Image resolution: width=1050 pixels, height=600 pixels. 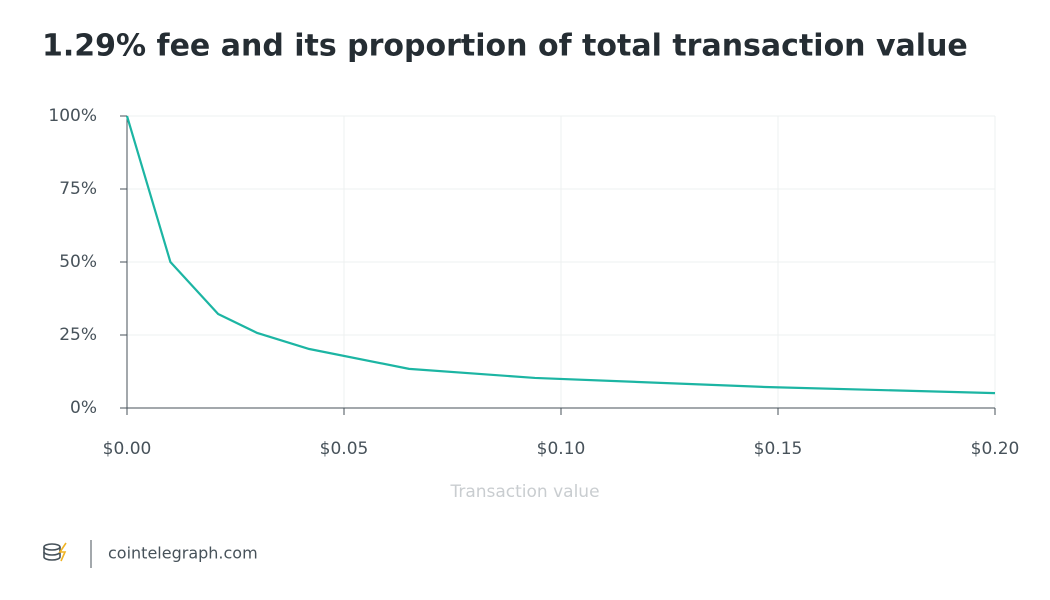 I want to click on footer-text: cointelegraph.com, so click(x=183, y=553).